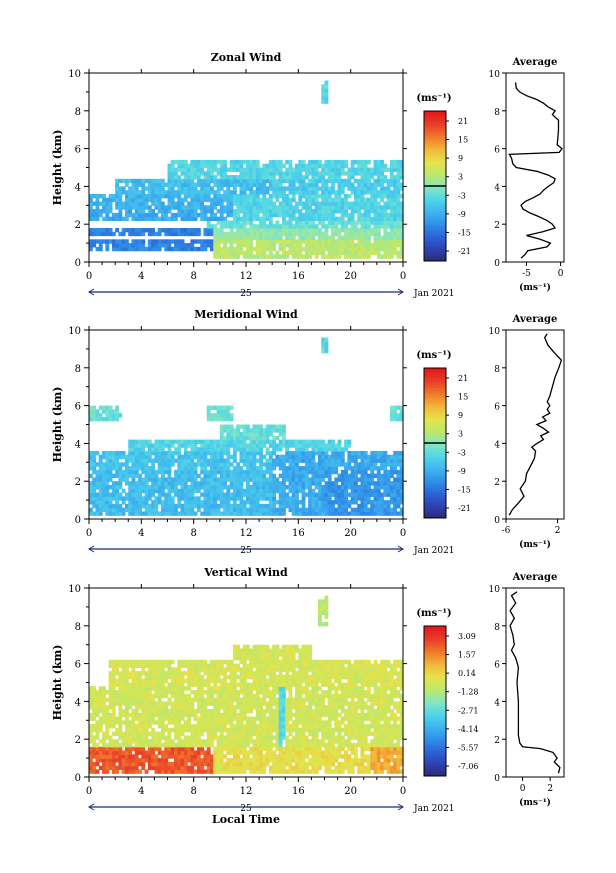 Image resolution: width=616 pixels, height=873 pixels. Describe the element at coordinates (403, 533) in the screenshot. I see `x-tick-label: 0` at that location.